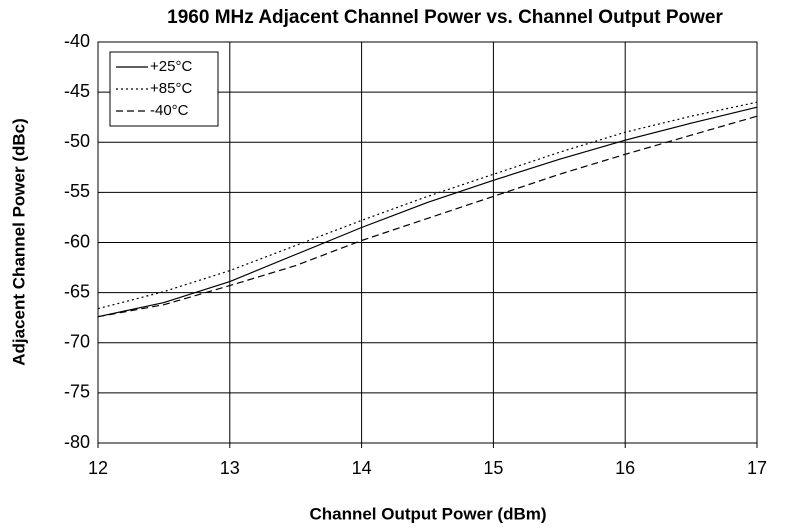  I want to click on x-axis-label: Channel Output Power (dBm), so click(427, 513).